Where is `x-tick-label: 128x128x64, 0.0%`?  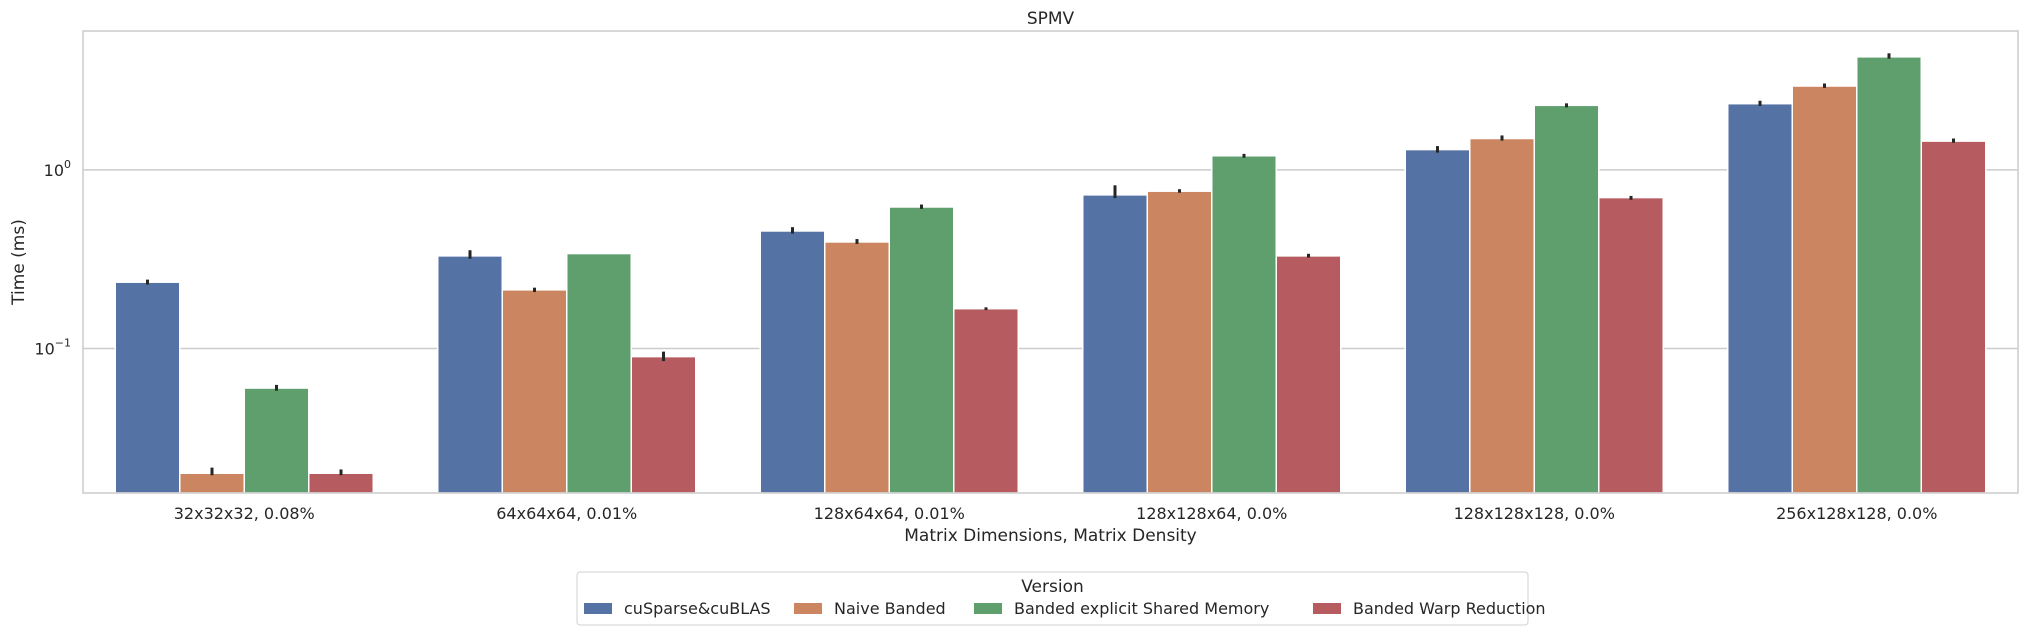 x-tick-label: 128x128x64, 0.0% is located at coordinates (1211, 513).